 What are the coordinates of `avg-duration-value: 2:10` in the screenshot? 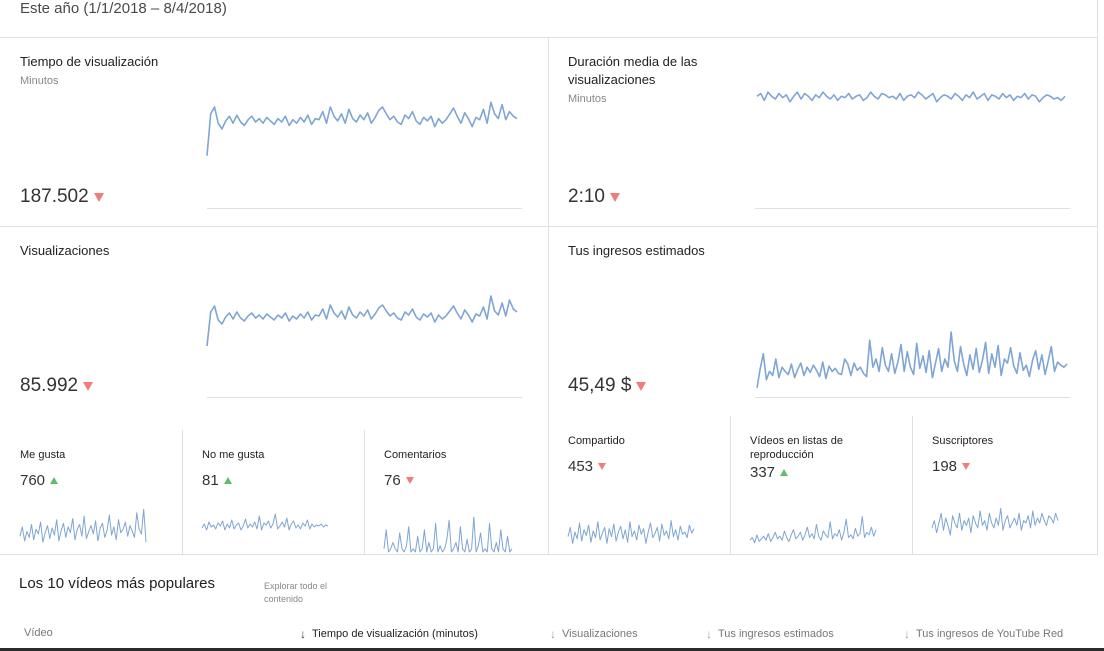 It's located at (594, 197).